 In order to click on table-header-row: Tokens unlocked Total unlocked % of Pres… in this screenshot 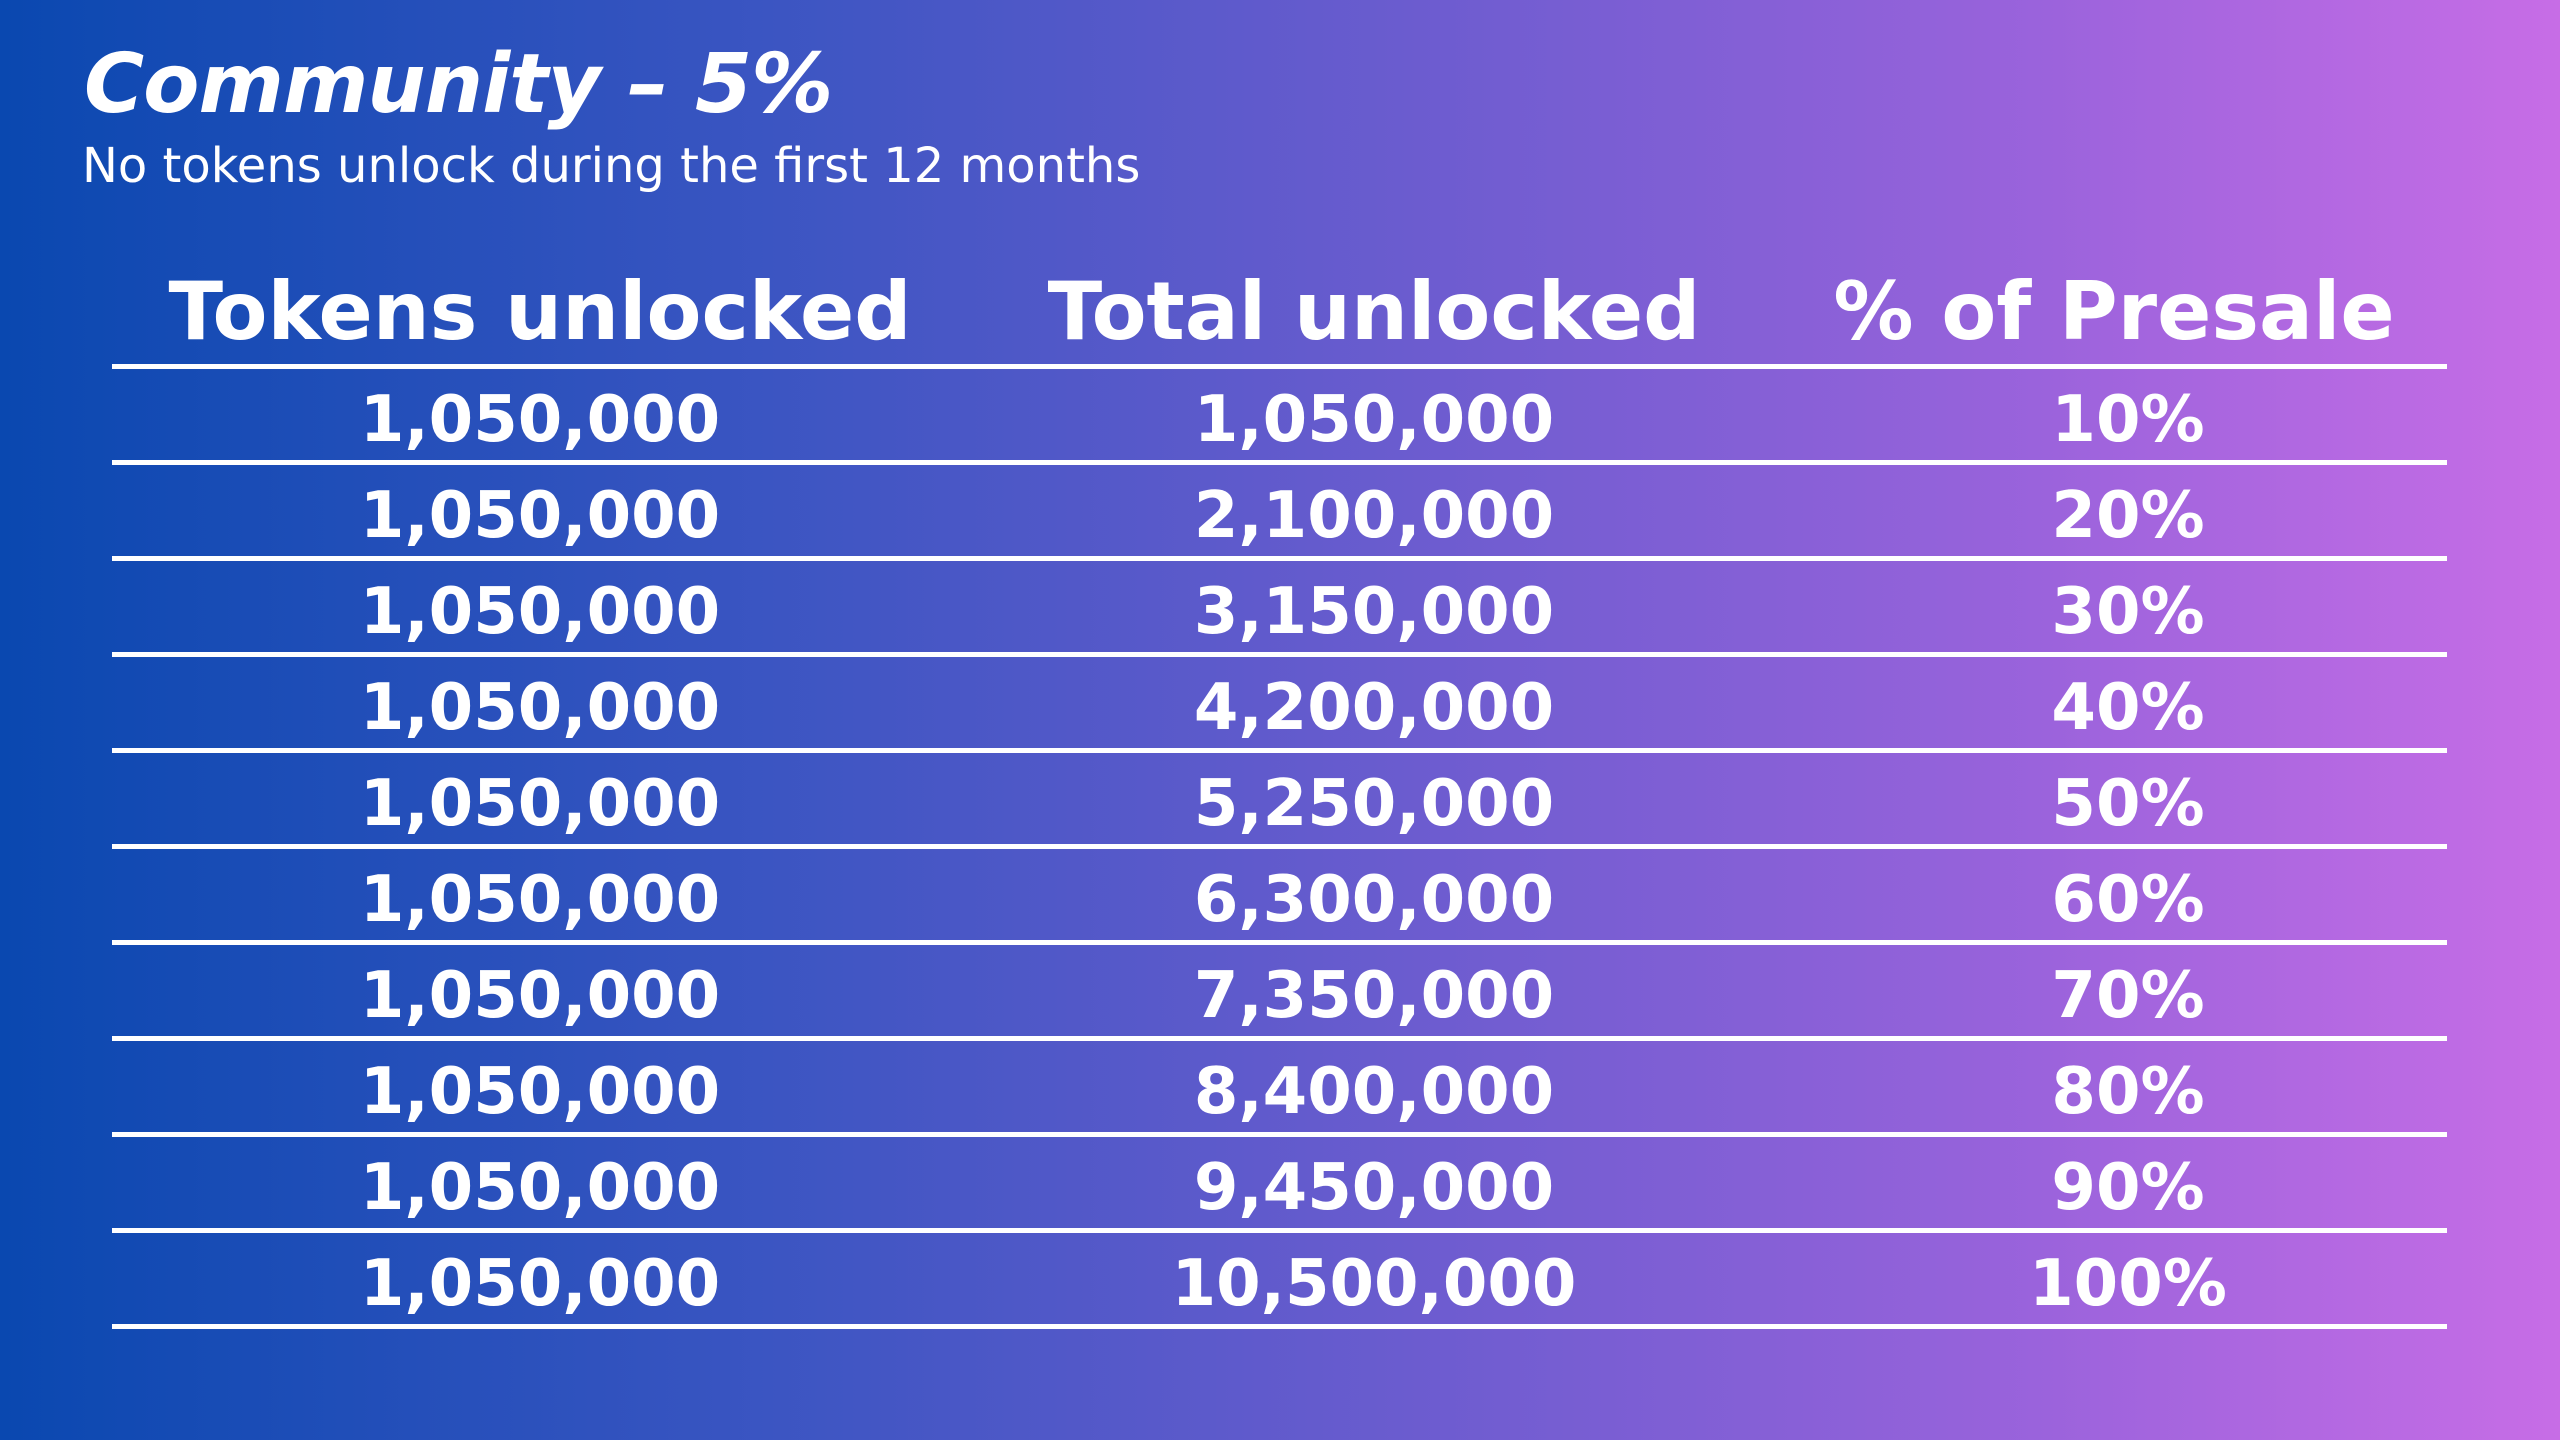, I will do `click(1279, 313)`.